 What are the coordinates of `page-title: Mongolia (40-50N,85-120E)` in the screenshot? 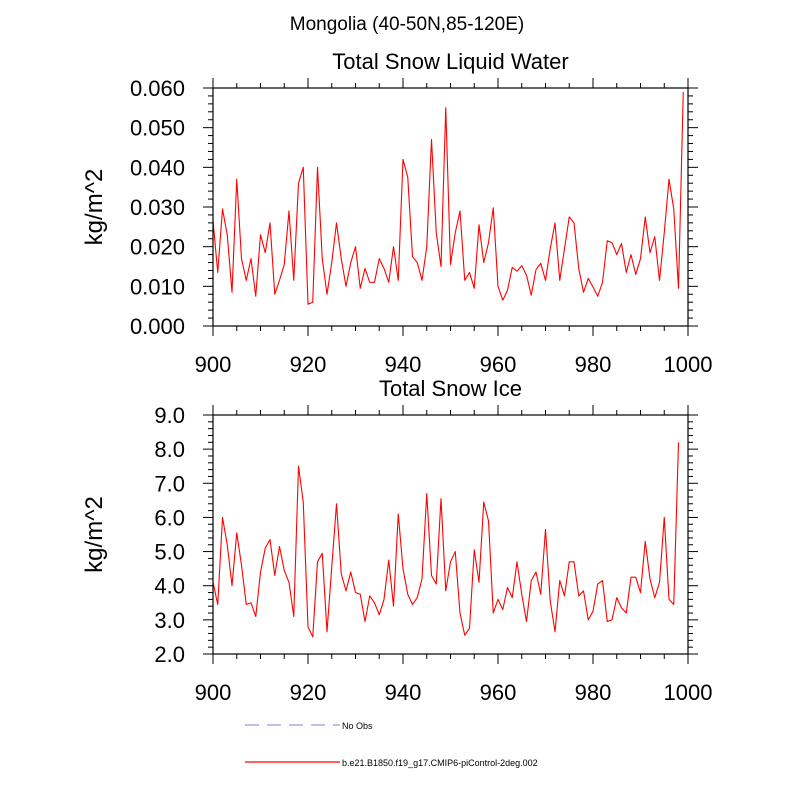 It's located at (407, 24).